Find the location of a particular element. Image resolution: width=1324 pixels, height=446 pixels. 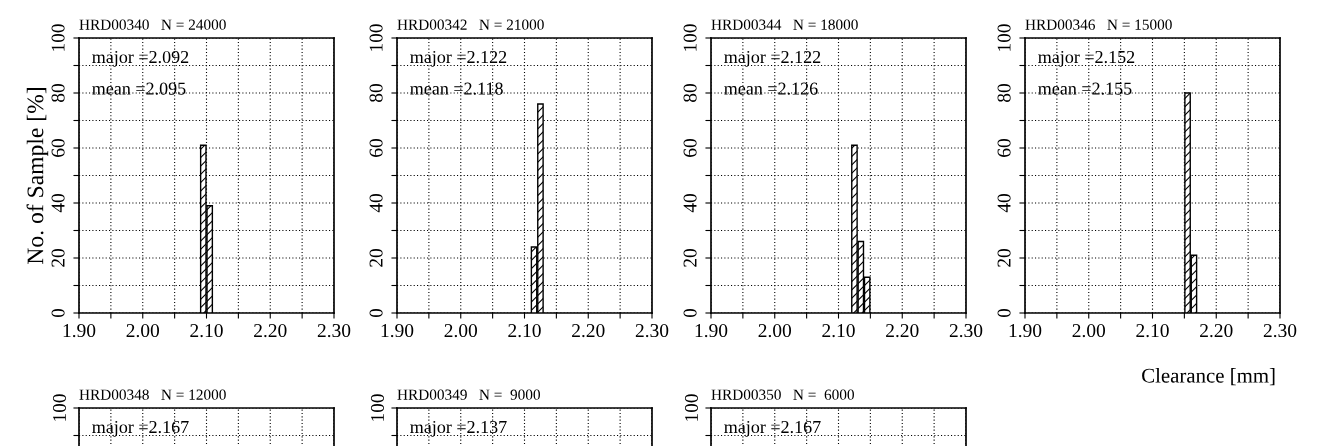

x-axis-title: Clearance [mm] is located at coordinates (1208, 377).